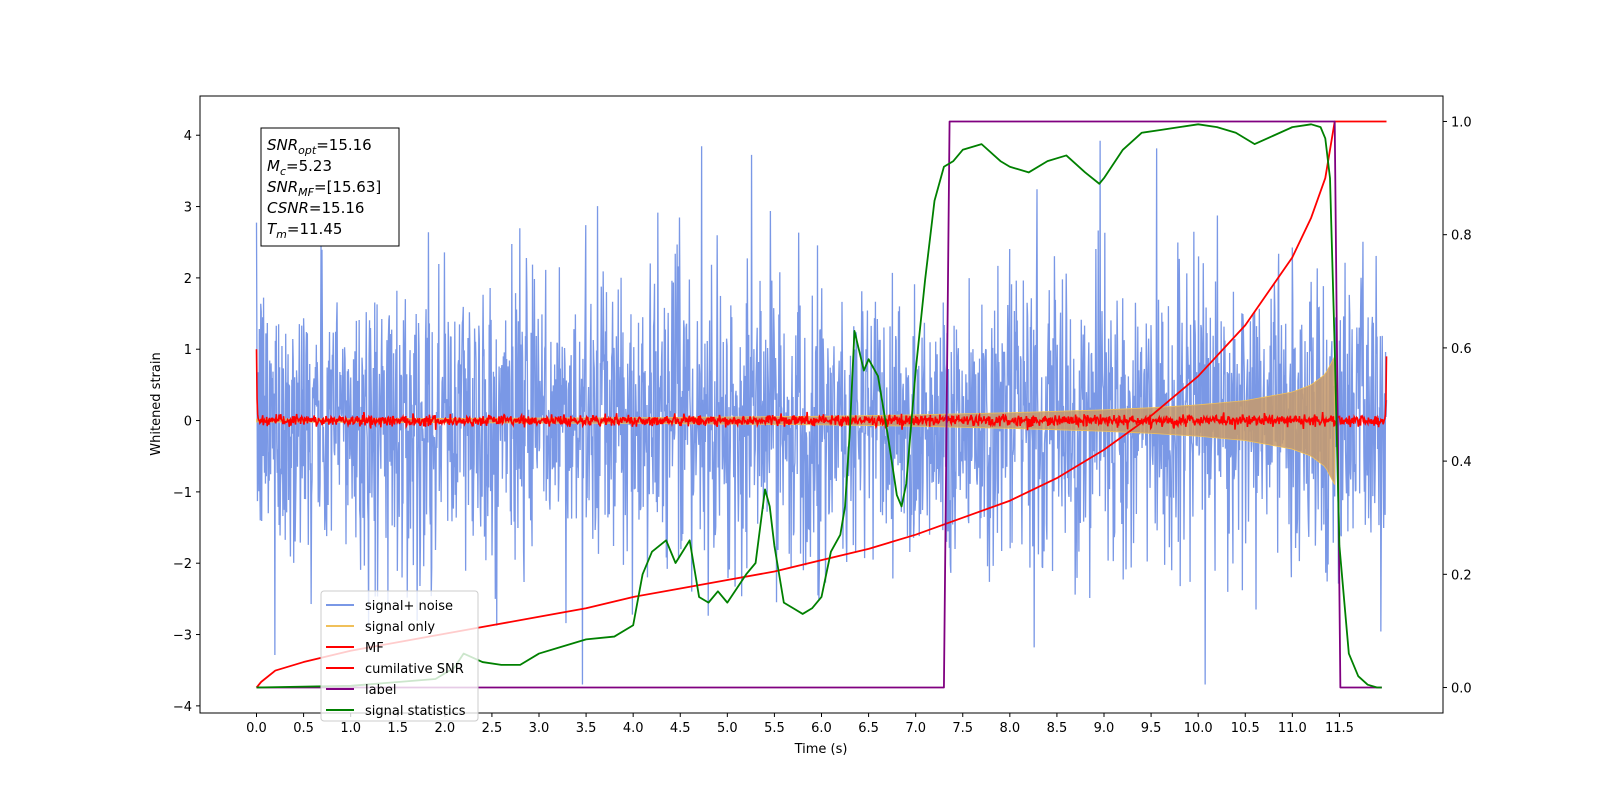 The width and height of the screenshot is (1600, 800). I want to click on x-tick-label: 1.0, so click(350, 728).